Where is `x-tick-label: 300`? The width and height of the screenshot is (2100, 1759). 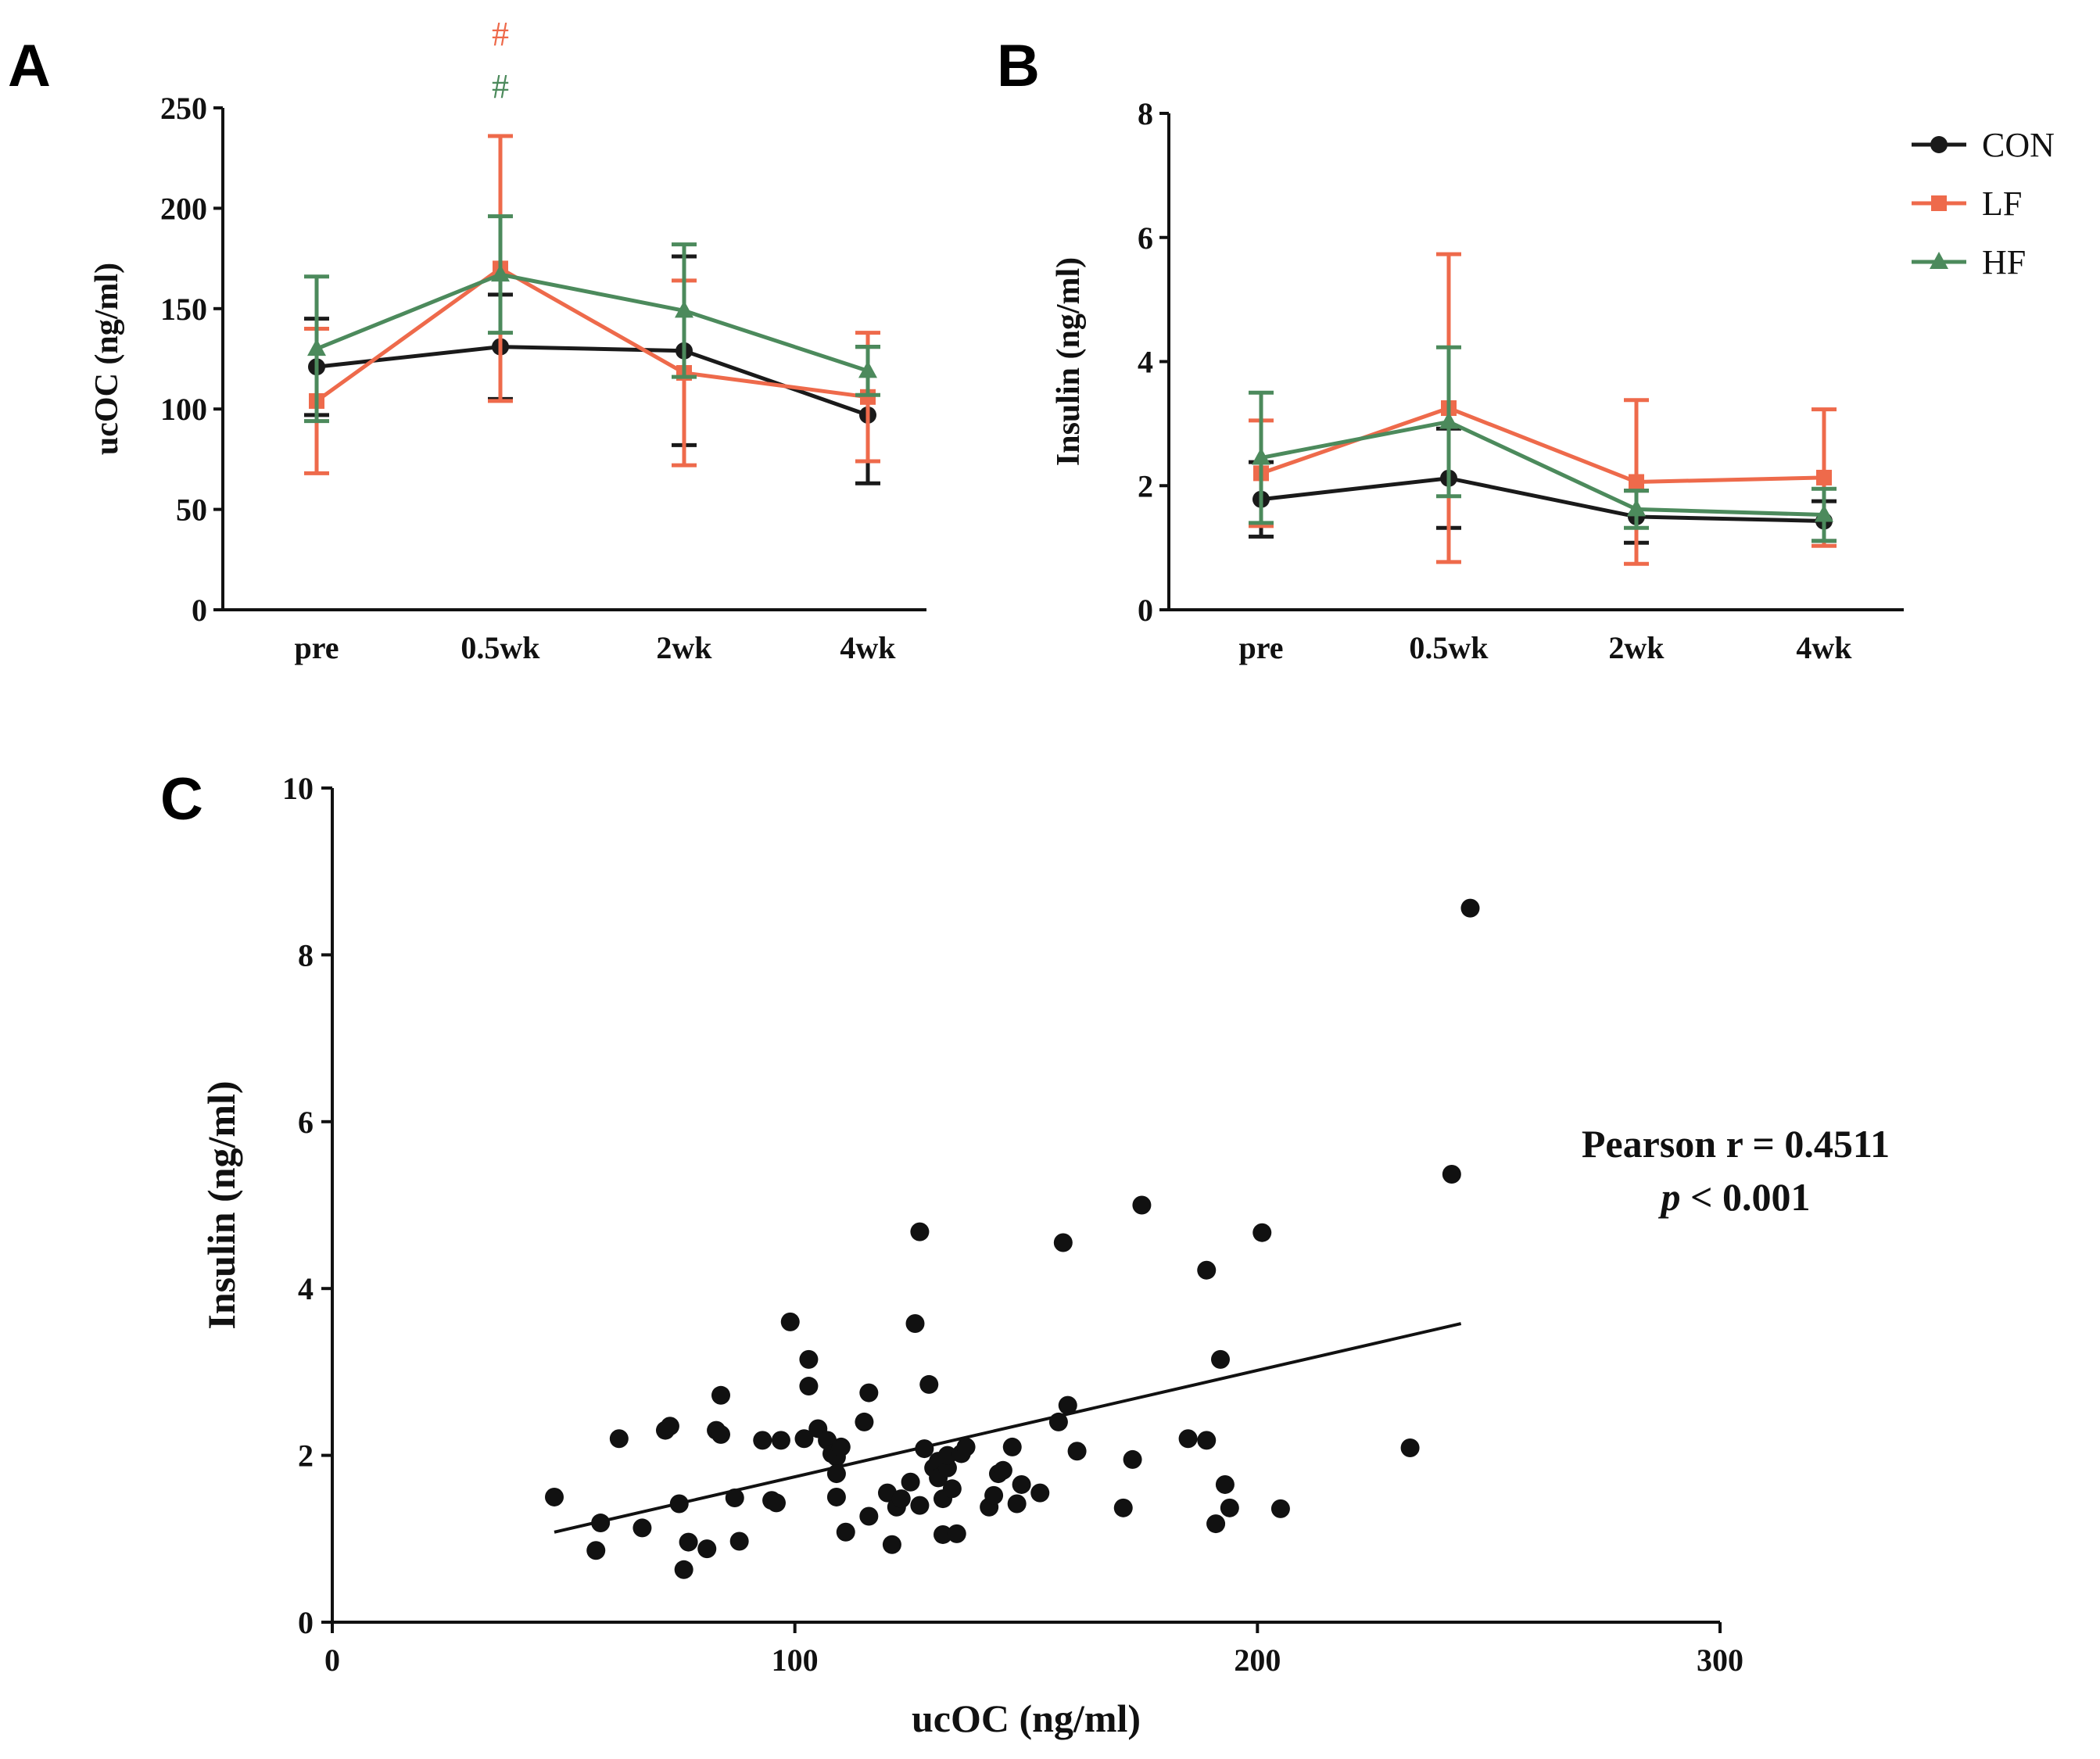
x-tick-label: 300 is located at coordinates (1720, 1660).